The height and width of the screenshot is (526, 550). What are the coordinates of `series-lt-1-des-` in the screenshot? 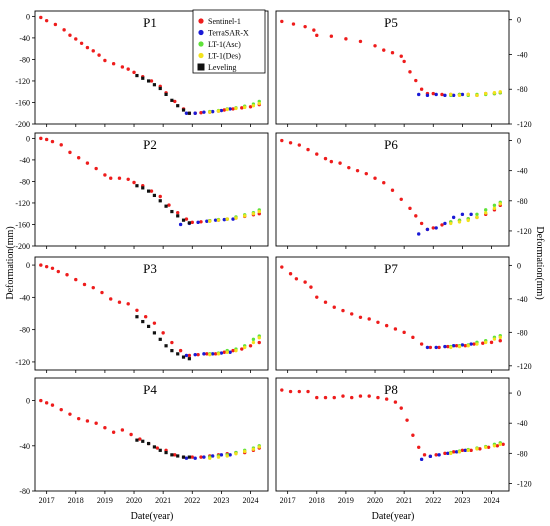 It's located at (234, 346).